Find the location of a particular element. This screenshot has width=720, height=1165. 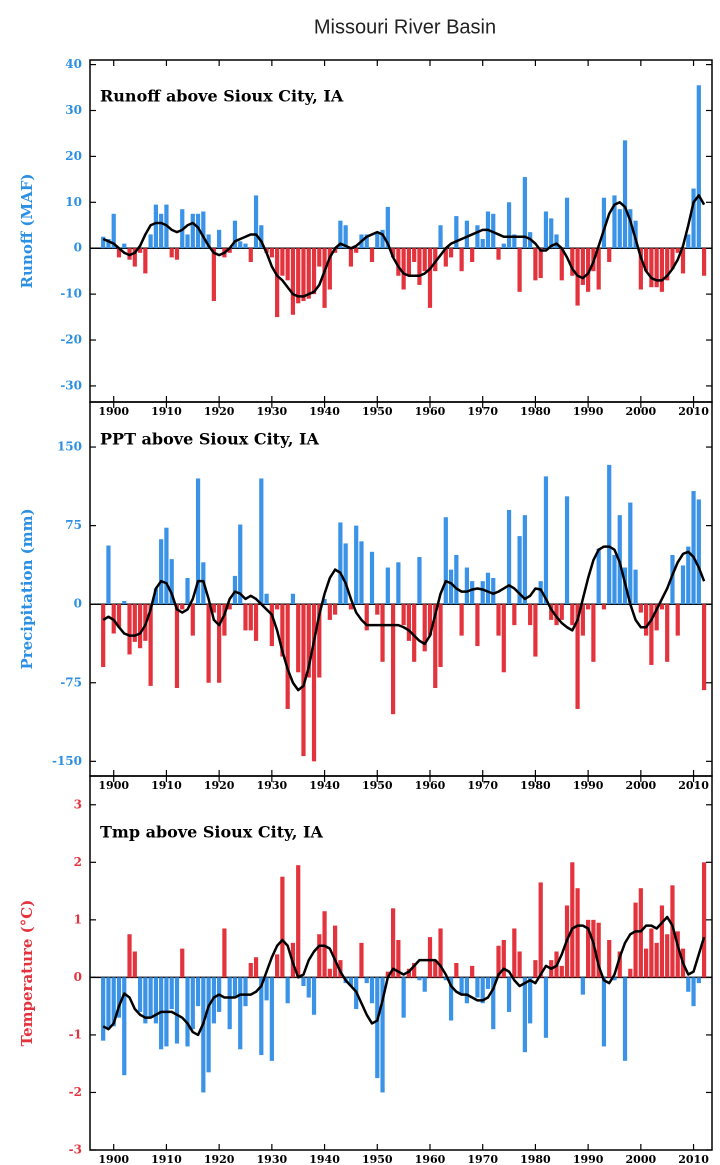

panel-title: PPT above Sioux City, IA is located at coordinates (209, 439).